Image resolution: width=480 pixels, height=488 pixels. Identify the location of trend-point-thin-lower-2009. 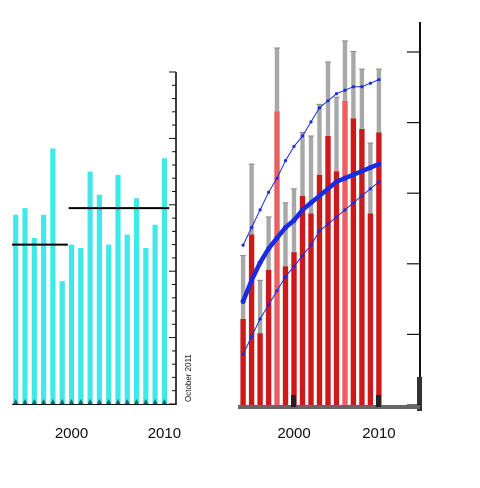
(370, 189).